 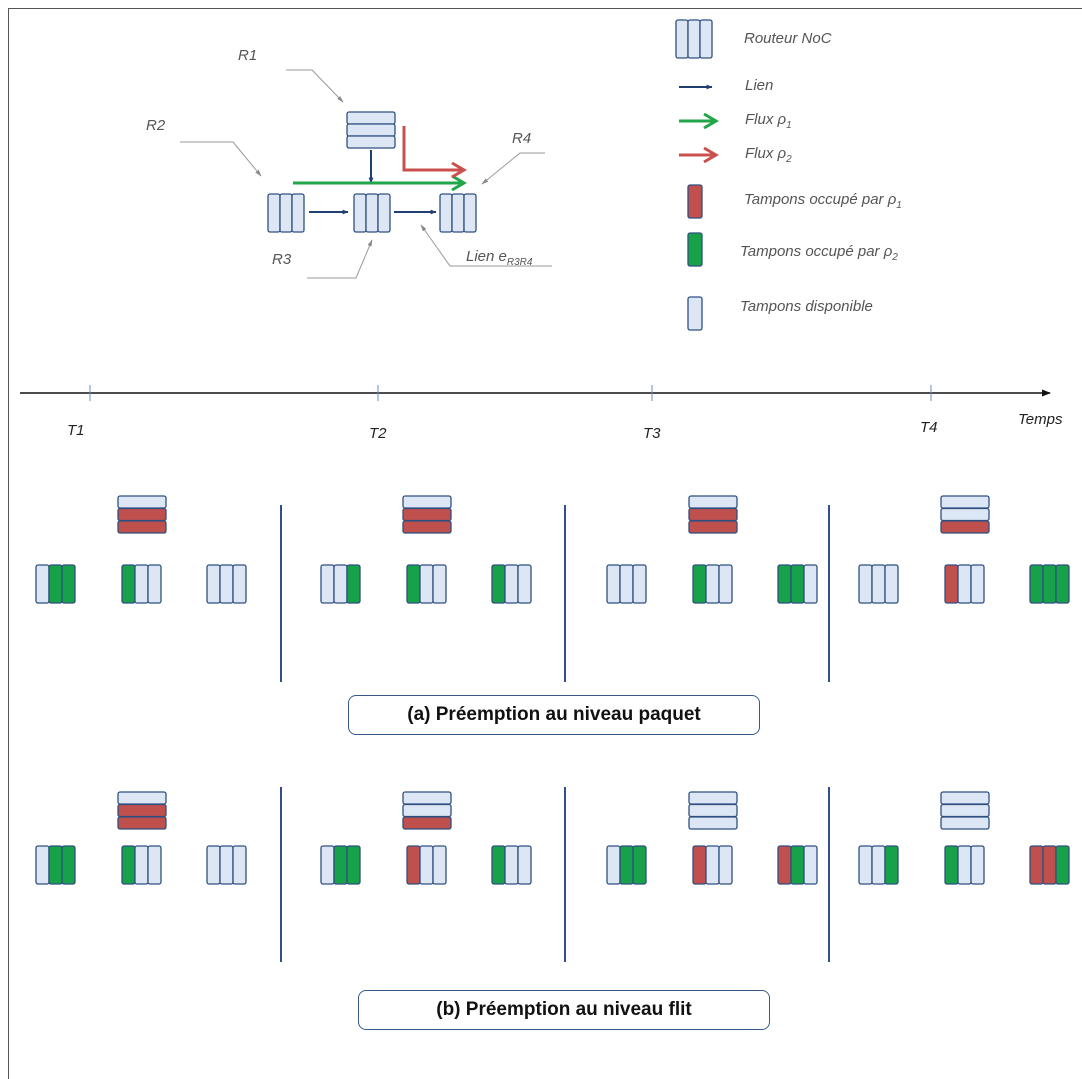 What do you see at coordinates (713, 810) in the screenshot?
I see `panel-b-t3-r1-buffer-2-free` at bounding box center [713, 810].